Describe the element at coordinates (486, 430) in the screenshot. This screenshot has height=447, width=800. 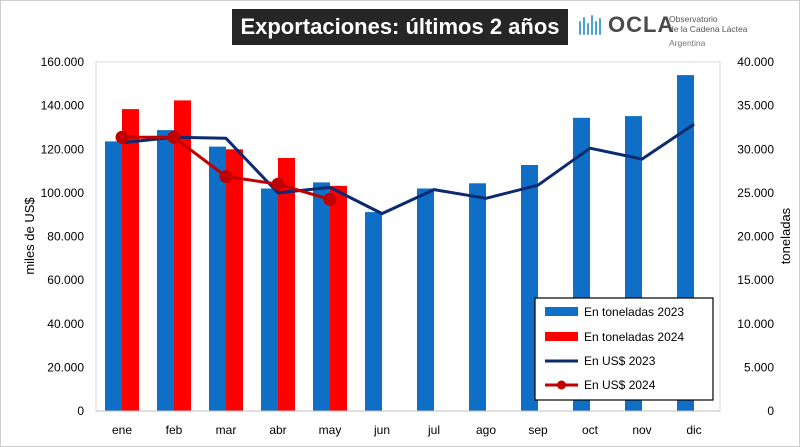
I see `category-label-ago: ago` at that location.